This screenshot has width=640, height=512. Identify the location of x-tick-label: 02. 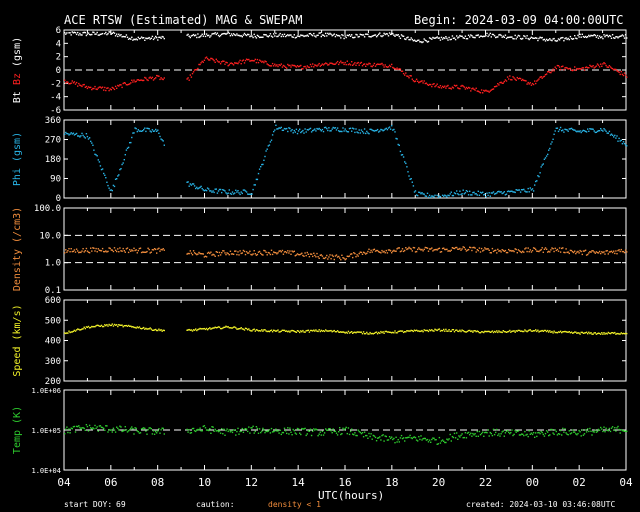
(579, 482).